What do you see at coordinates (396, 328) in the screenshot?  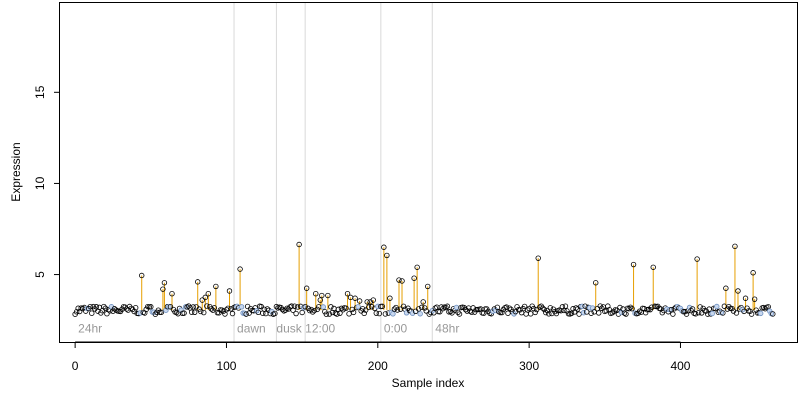 I see `time-label: 0:00` at bounding box center [396, 328].